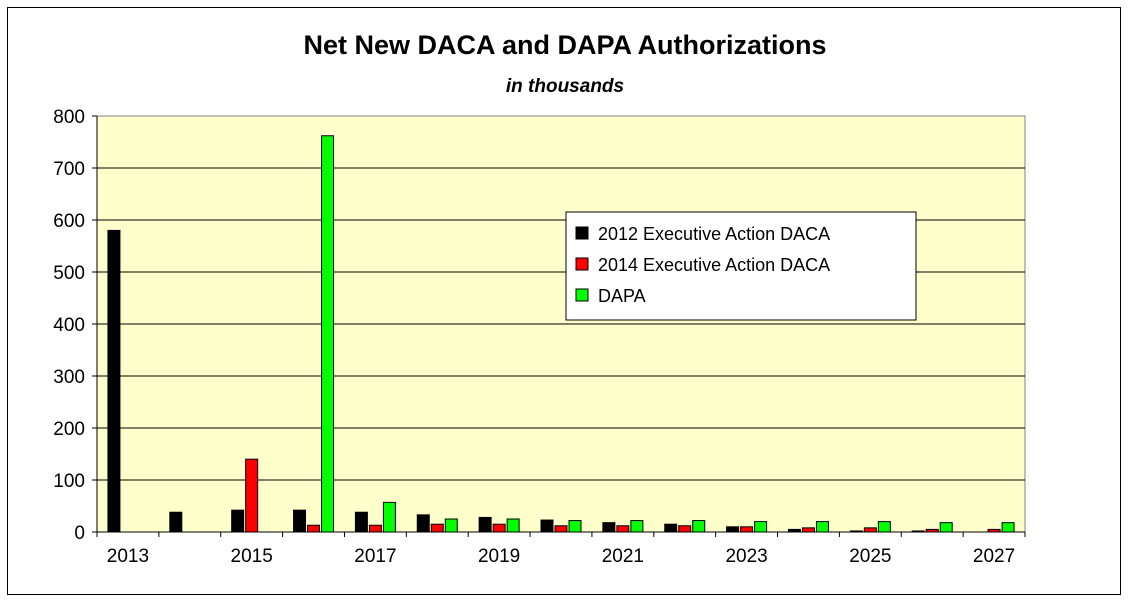 The width and height of the screenshot is (1130, 600). Describe the element at coordinates (375, 556) in the screenshot. I see `x-tick-label: 2017` at that location.